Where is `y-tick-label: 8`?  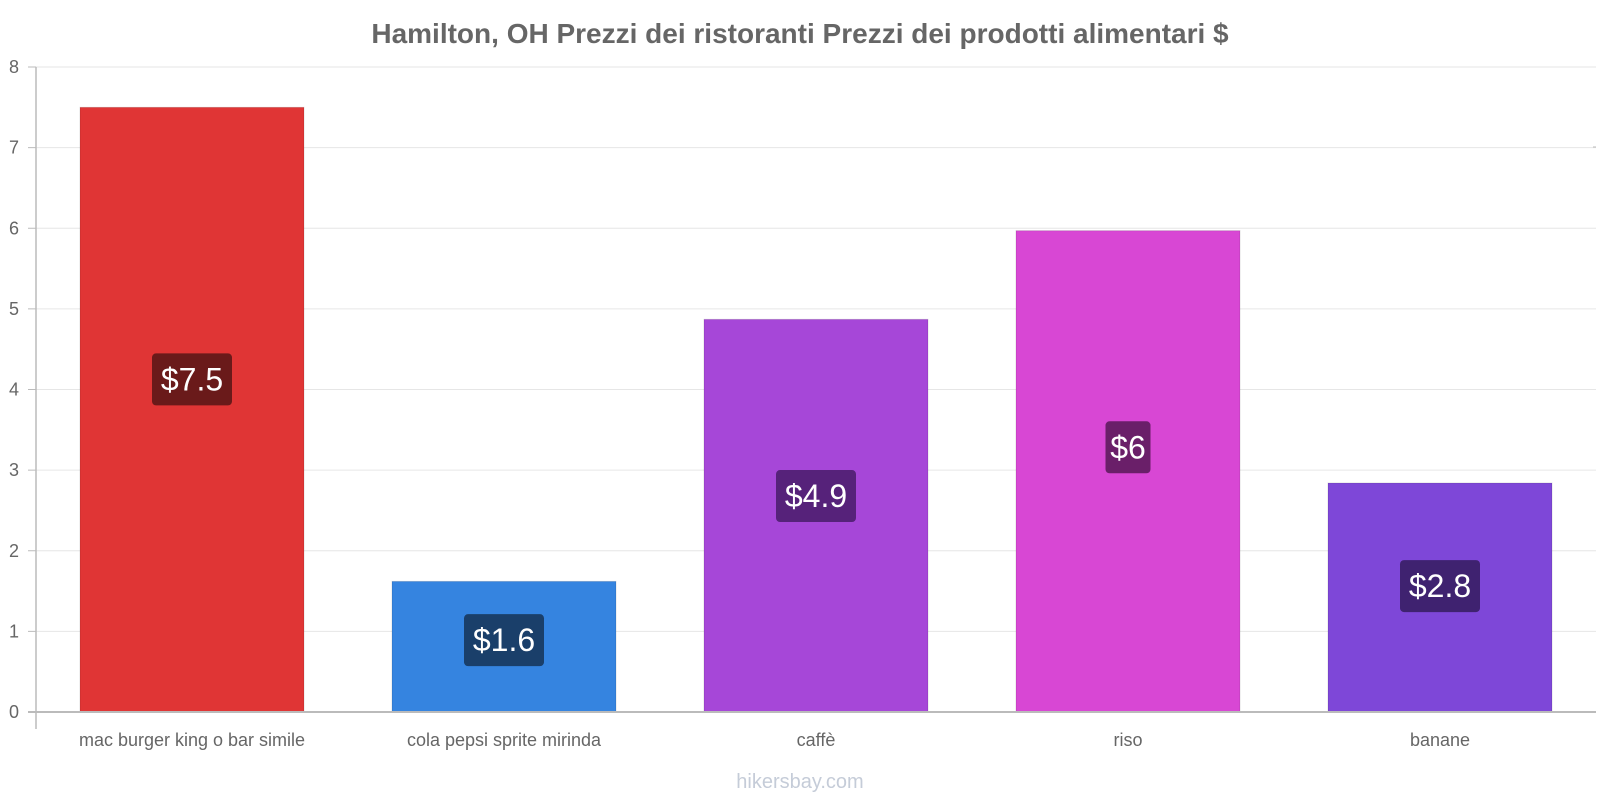 y-tick-label: 8 is located at coordinates (14, 67).